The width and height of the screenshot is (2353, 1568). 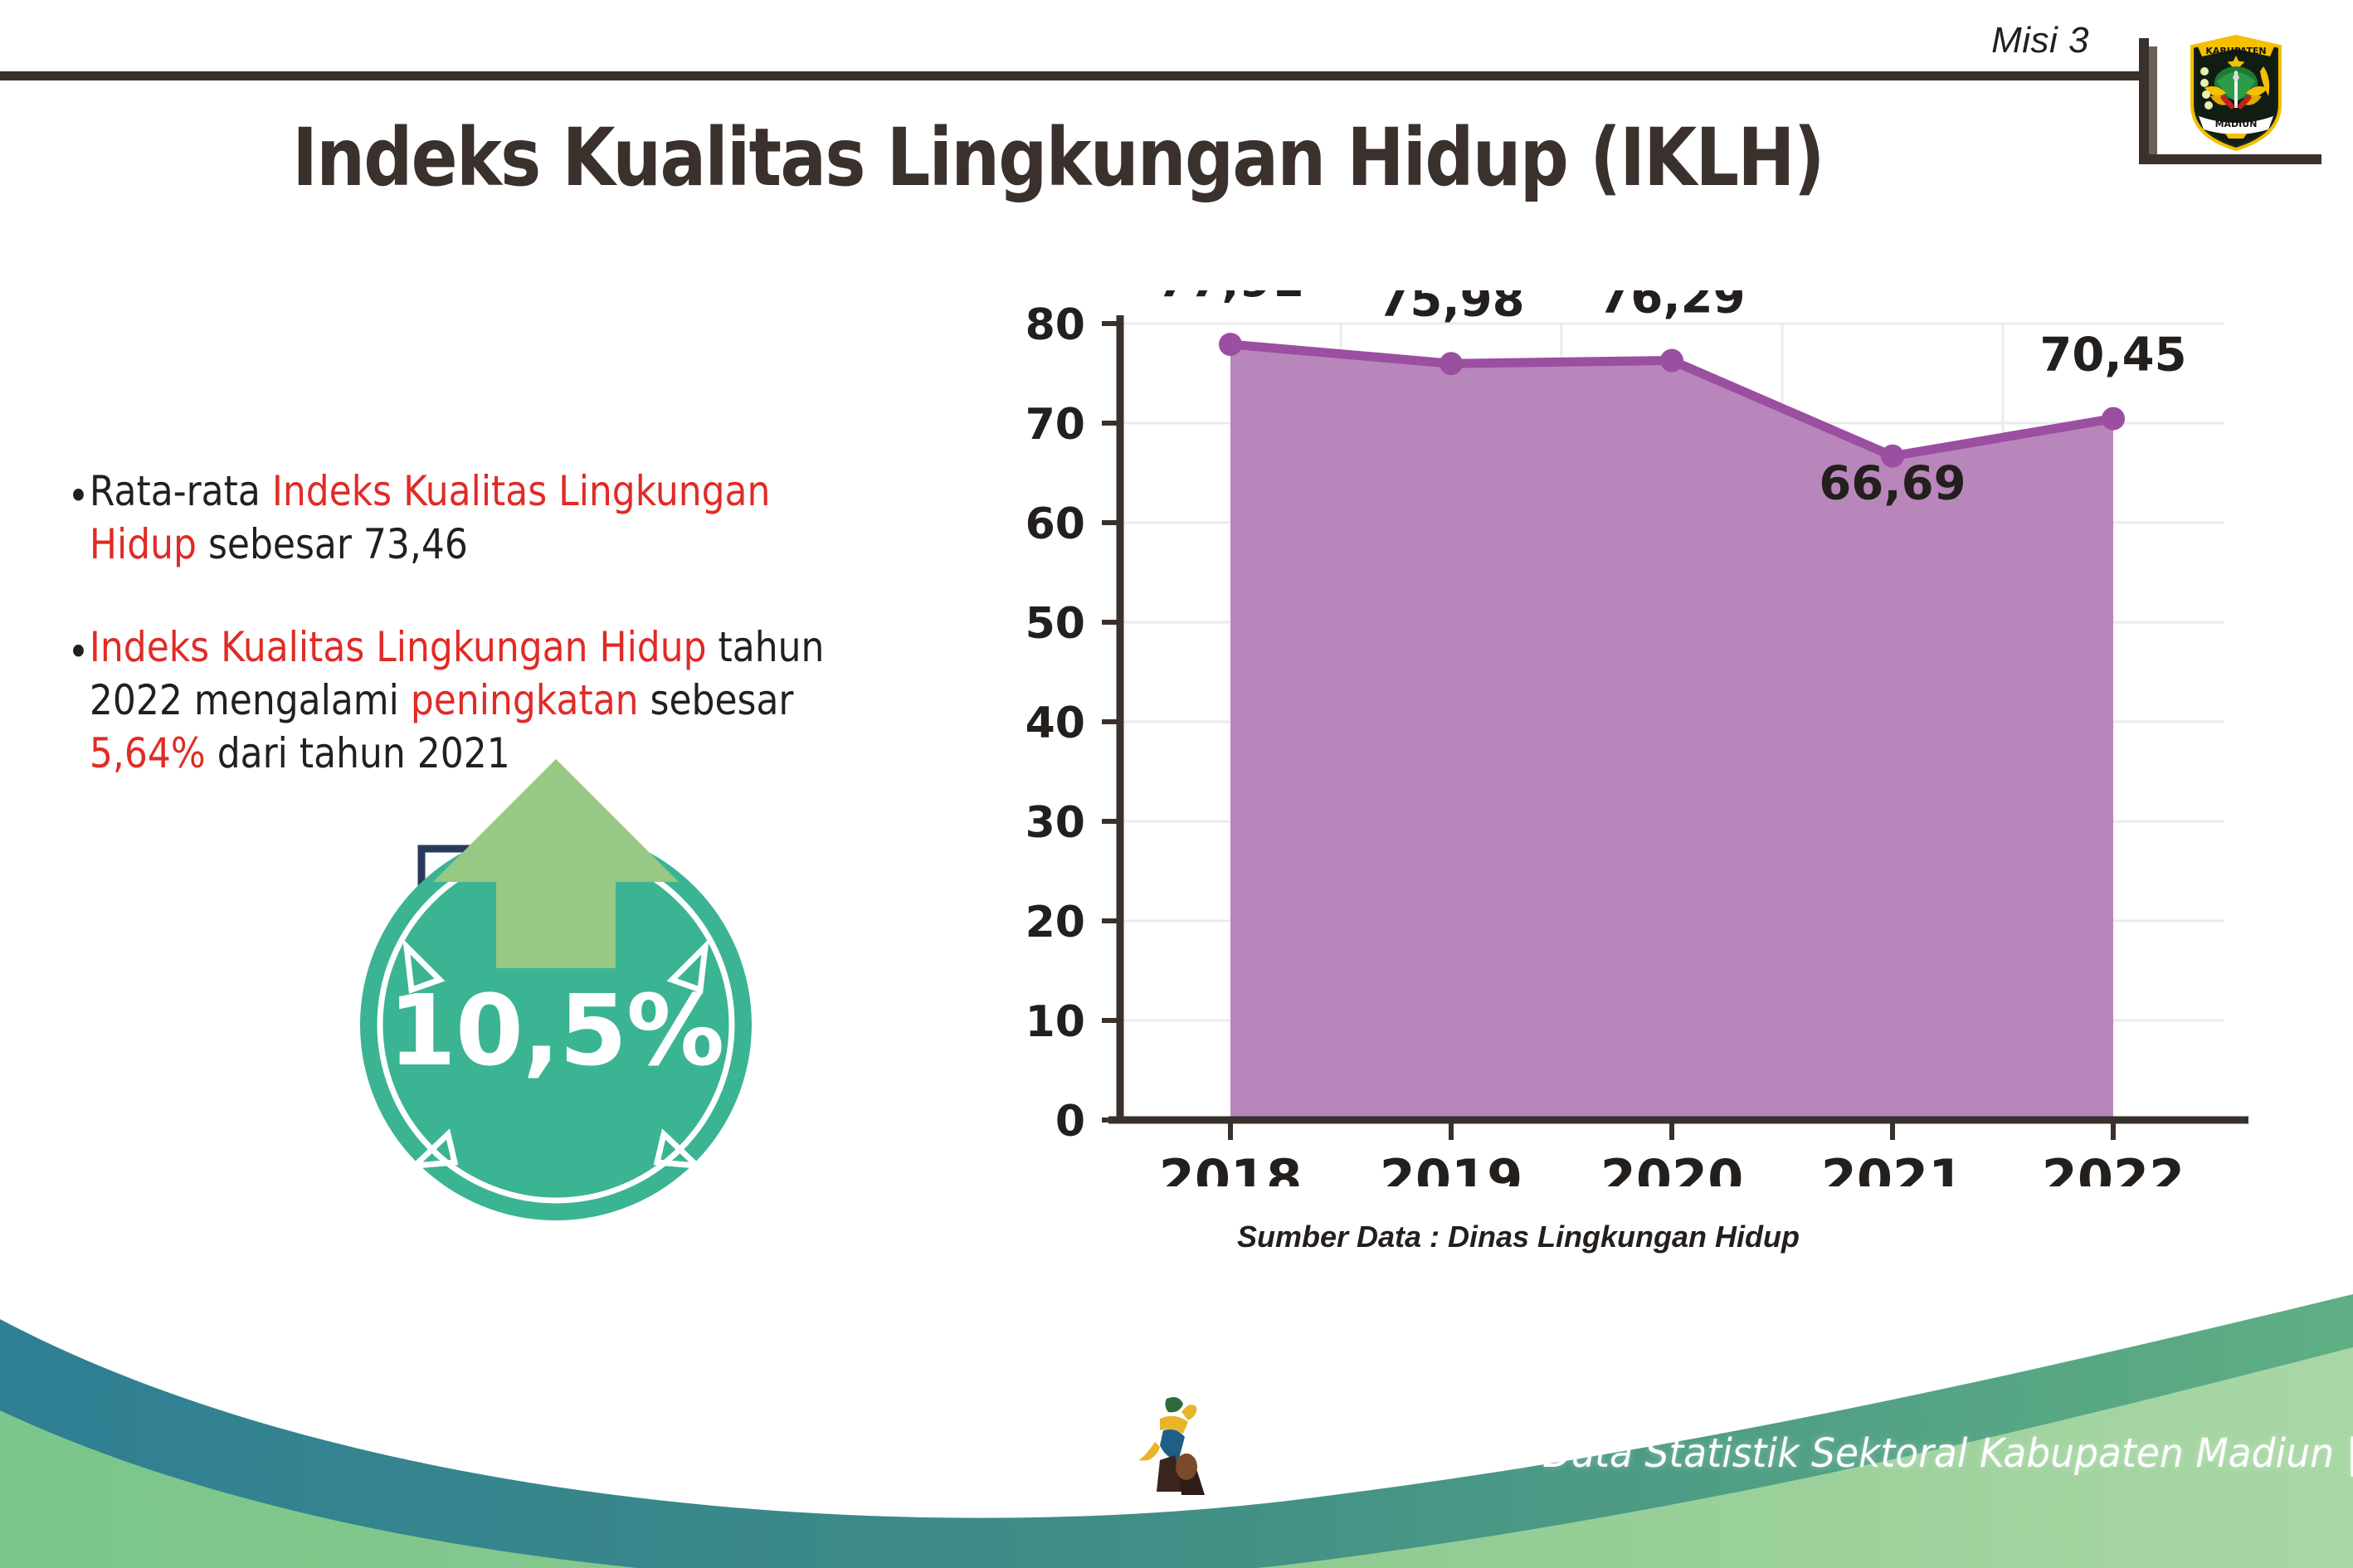 What do you see at coordinates (2236, 124) in the screenshot?
I see `svg-text: MADIUN` at bounding box center [2236, 124].